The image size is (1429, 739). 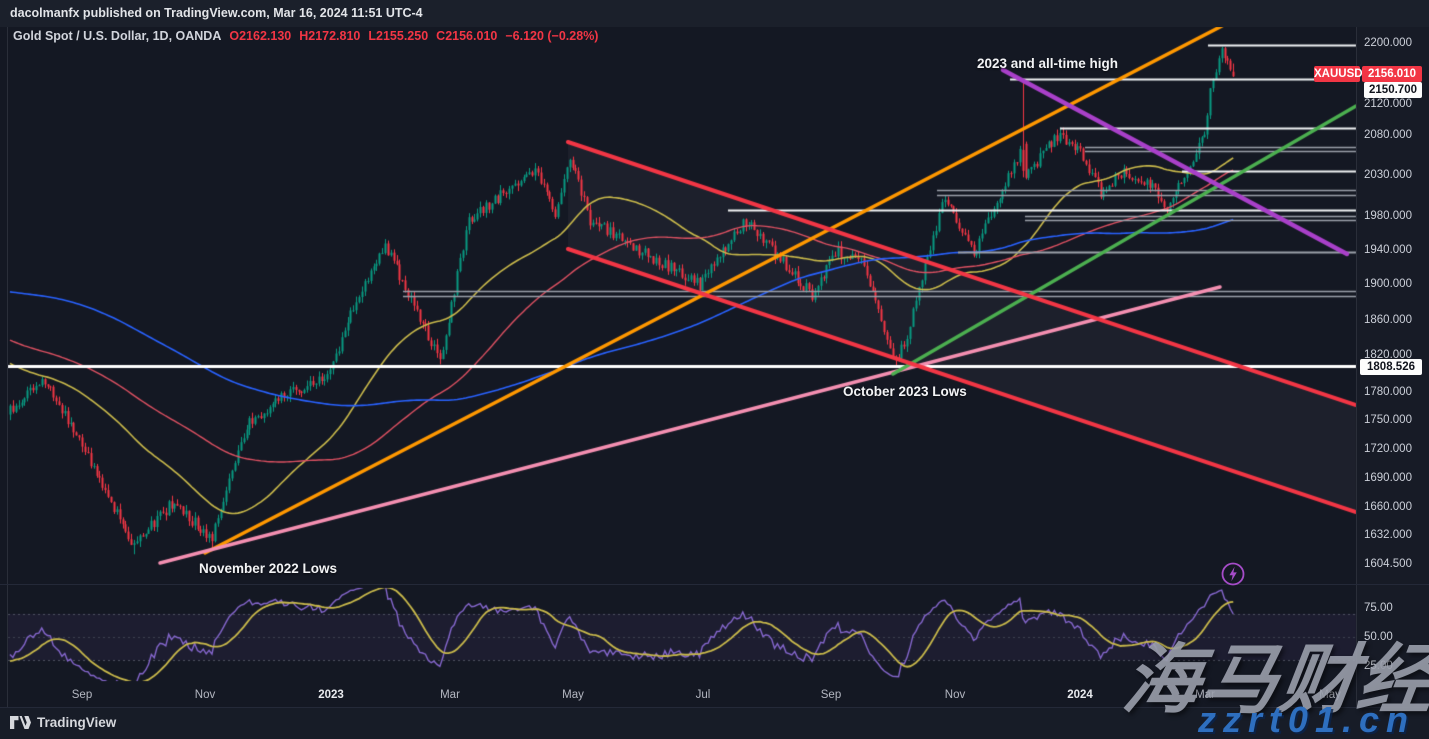 I want to click on time-axis: Sep Nov 2023 Mar May Jul Sep Nov 2024 Mar May, so click(x=678, y=695).